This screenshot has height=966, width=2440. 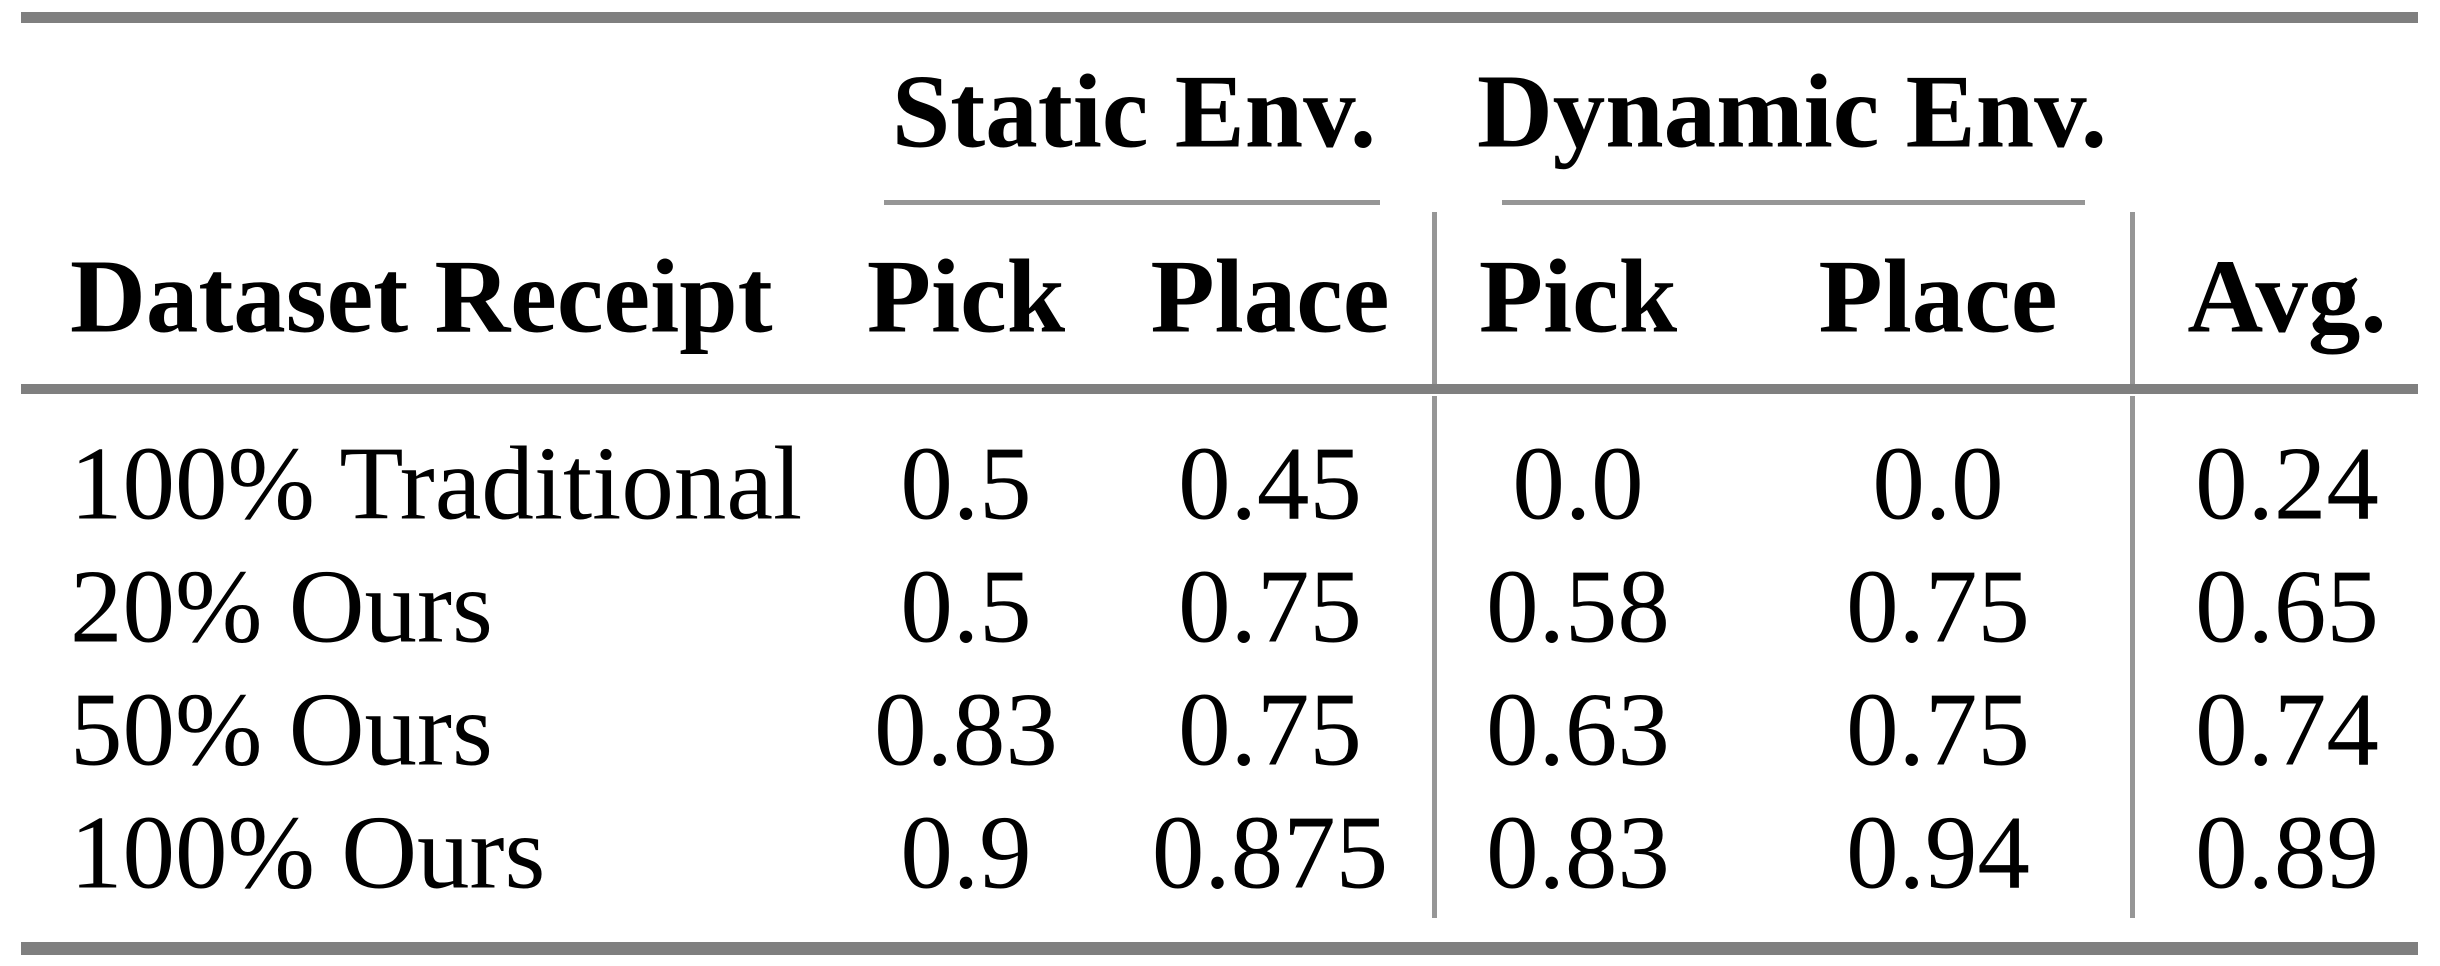 I want to click on cell-avg: 0.74, so click(x=2287, y=729).